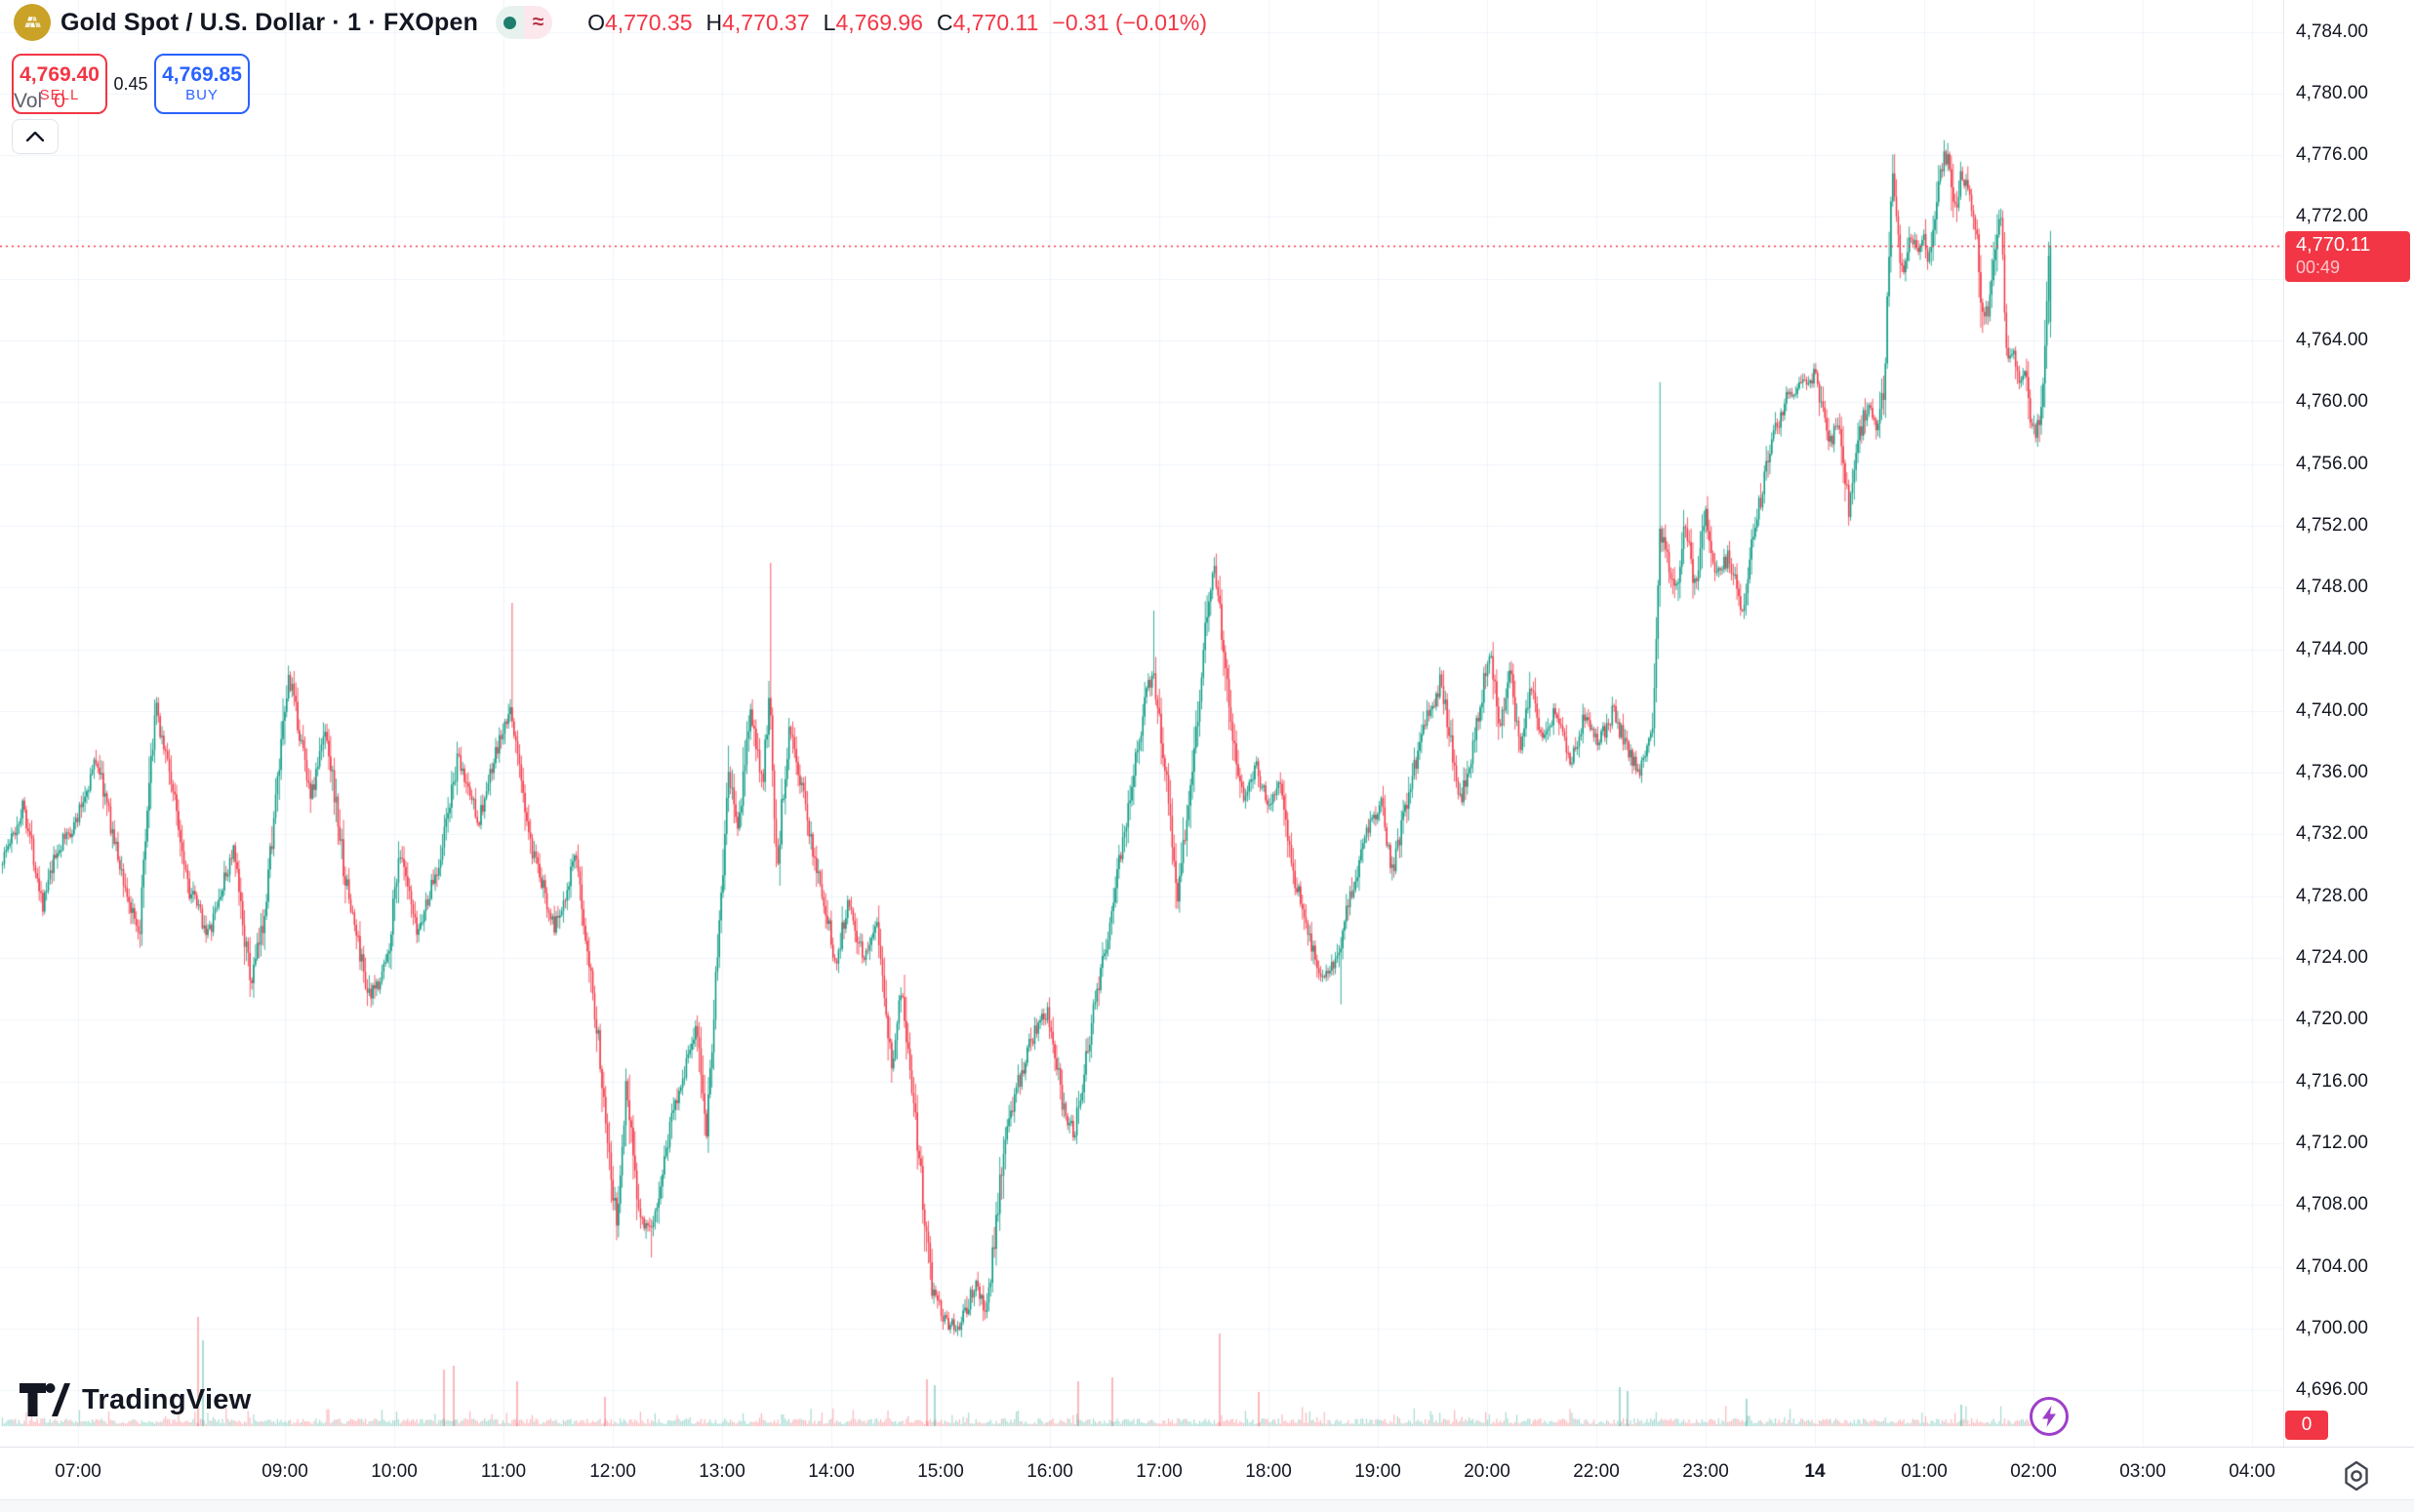  What do you see at coordinates (2332, 772) in the screenshot?
I see `price-axis-label: 4,736.00` at bounding box center [2332, 772].